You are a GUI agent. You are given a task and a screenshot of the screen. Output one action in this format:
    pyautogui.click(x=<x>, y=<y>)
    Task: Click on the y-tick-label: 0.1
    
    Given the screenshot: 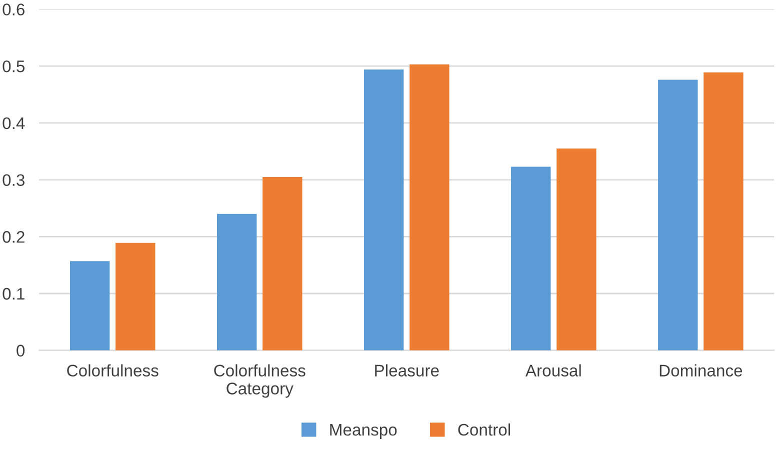 What is the action you would take?
    pyautogui.click(x=13, y=294)
    